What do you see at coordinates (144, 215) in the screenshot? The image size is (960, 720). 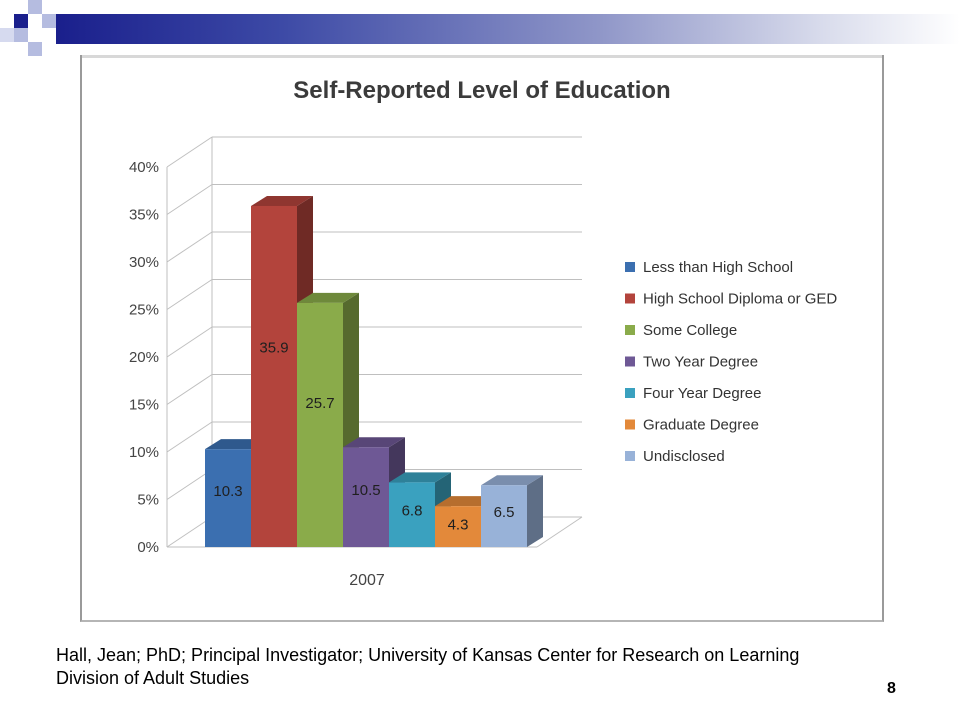 I see `y-tick-label: 35%` at bounding box center [144, 215].